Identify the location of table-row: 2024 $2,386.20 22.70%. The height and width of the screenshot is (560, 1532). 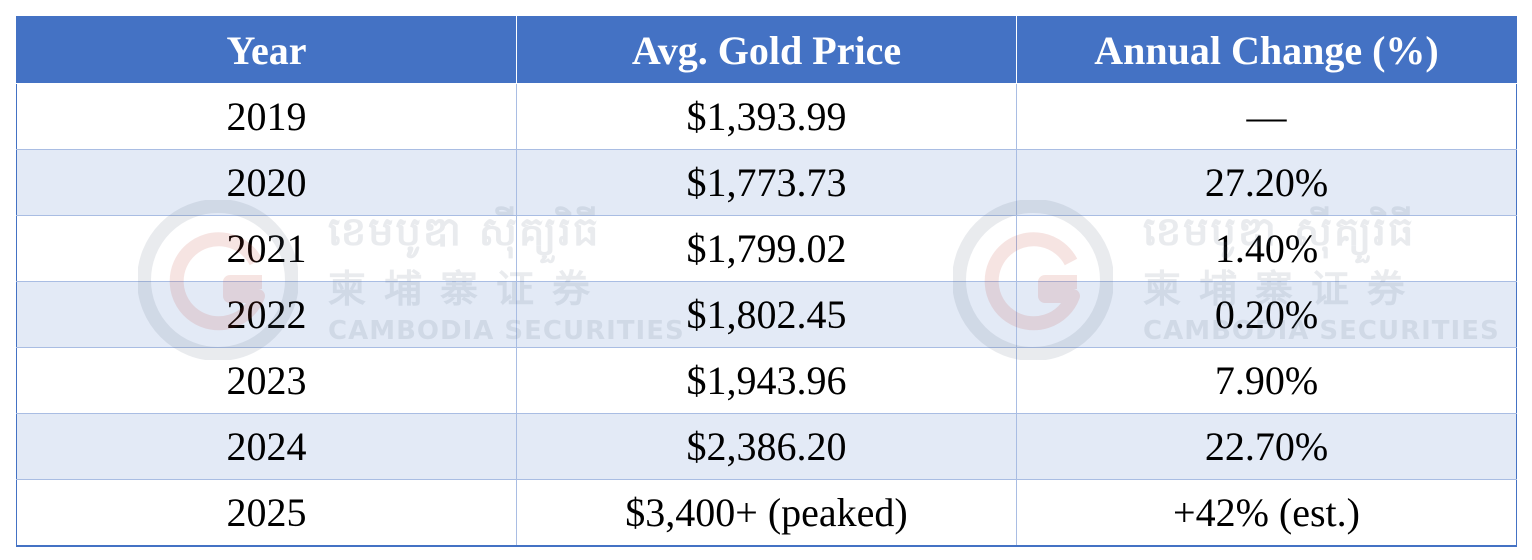
(766, 446).